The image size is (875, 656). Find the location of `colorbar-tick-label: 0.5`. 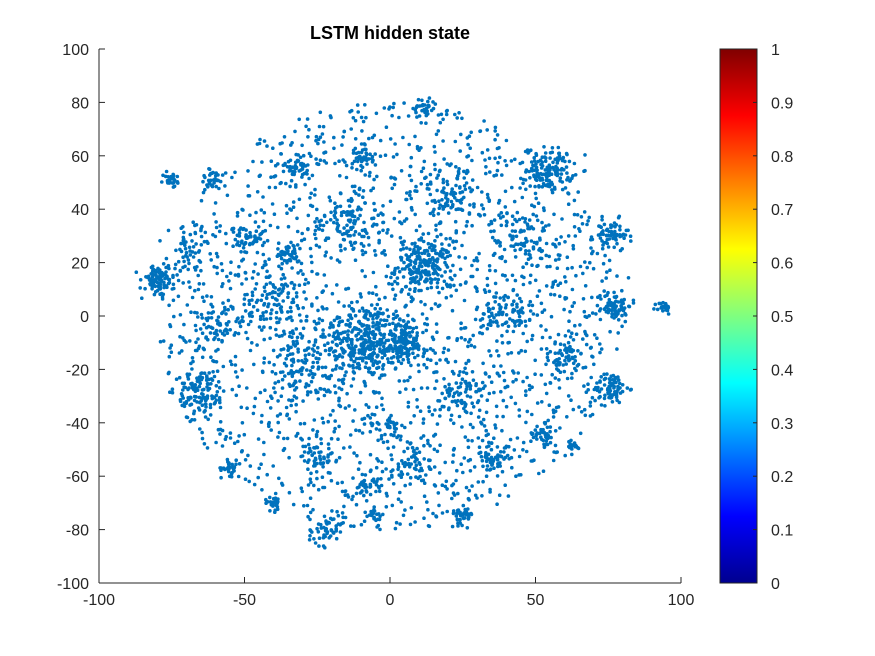

colorbar-tick-label: 0.5 is located at coordinates (782, 317).